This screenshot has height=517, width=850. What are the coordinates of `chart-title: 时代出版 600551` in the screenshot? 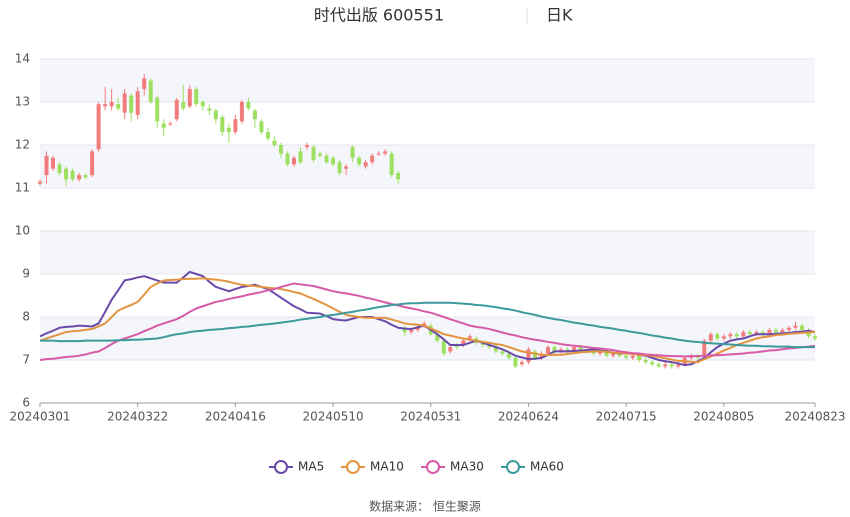 It's located at (379, 15).